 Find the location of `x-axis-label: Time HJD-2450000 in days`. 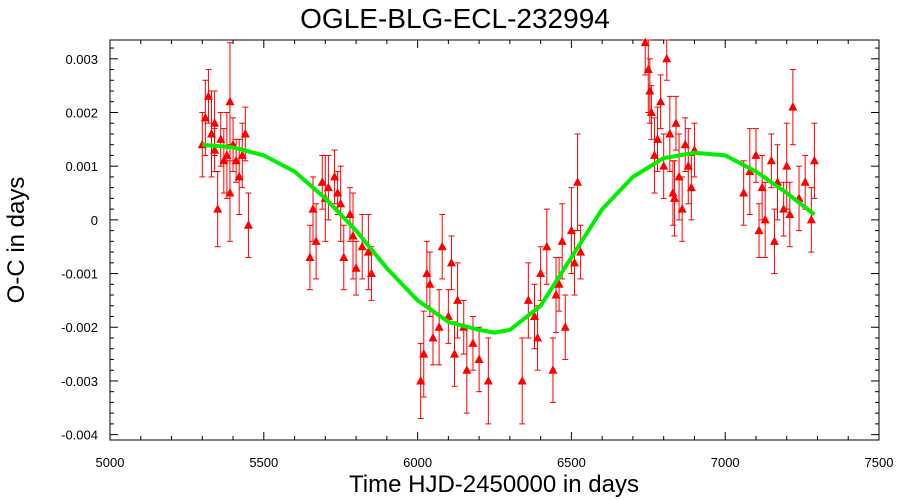

x-axis-label: Time HJD-2450000 in days is located at coordinates (494, 484).